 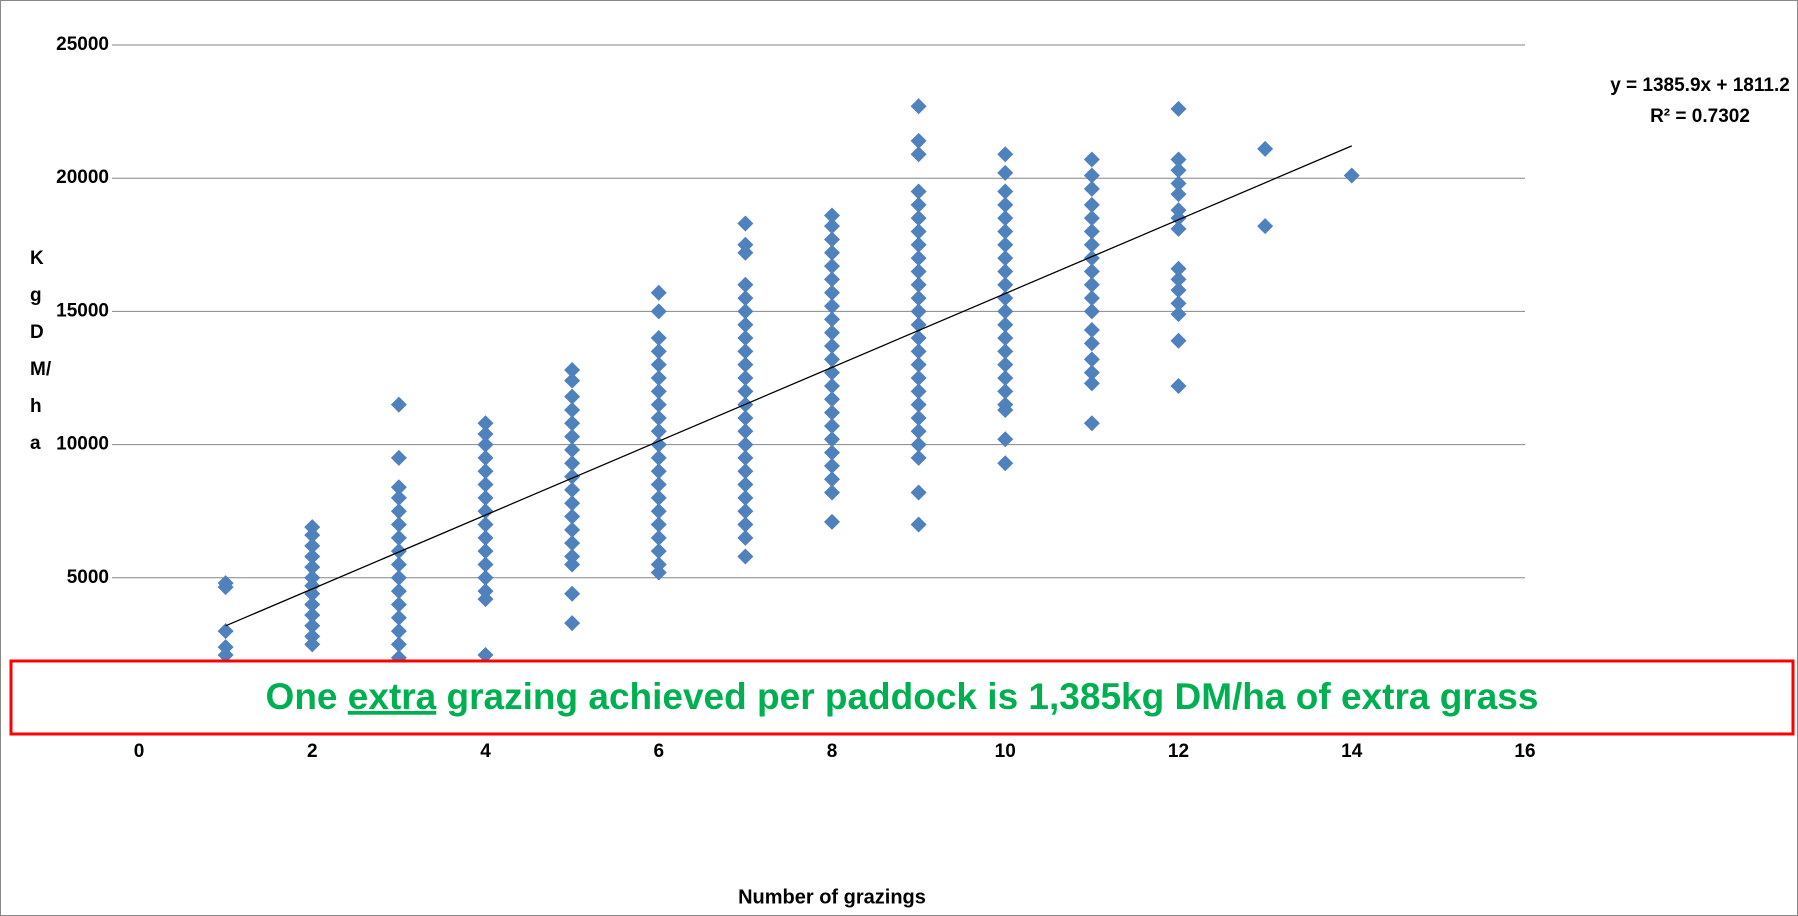 I want to click on x-axis-label: Number of grazings, so click(x=832, y=897).